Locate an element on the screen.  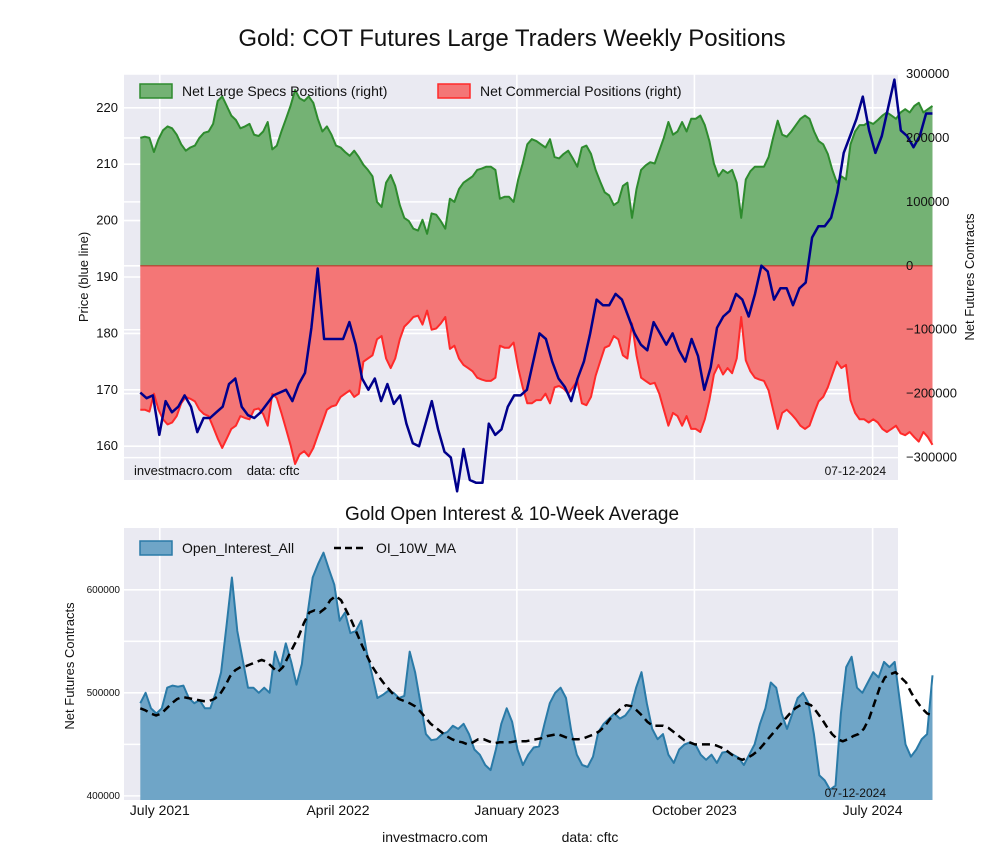
bottom-tick-label: 400000 is located at coordinates (104, 796).